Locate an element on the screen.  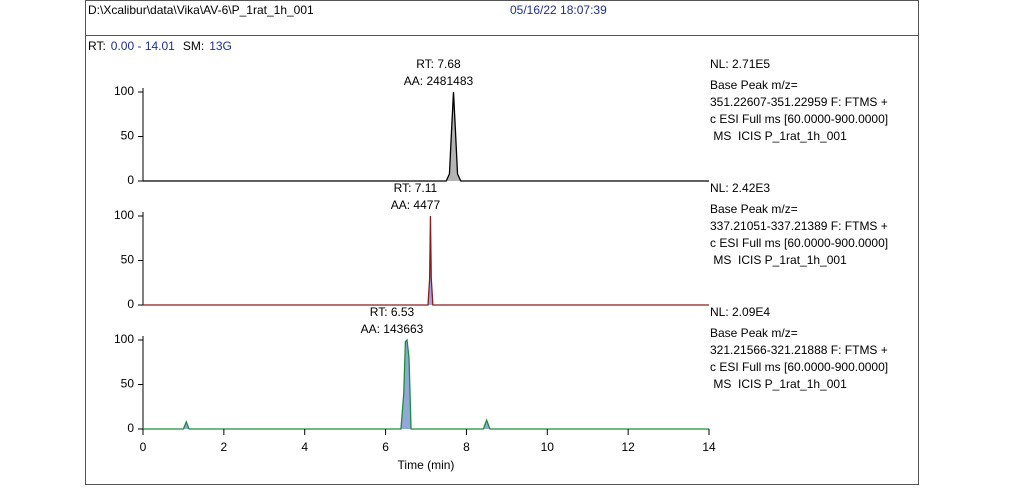
rt-label: RT: is located at coordinates (97, 46).